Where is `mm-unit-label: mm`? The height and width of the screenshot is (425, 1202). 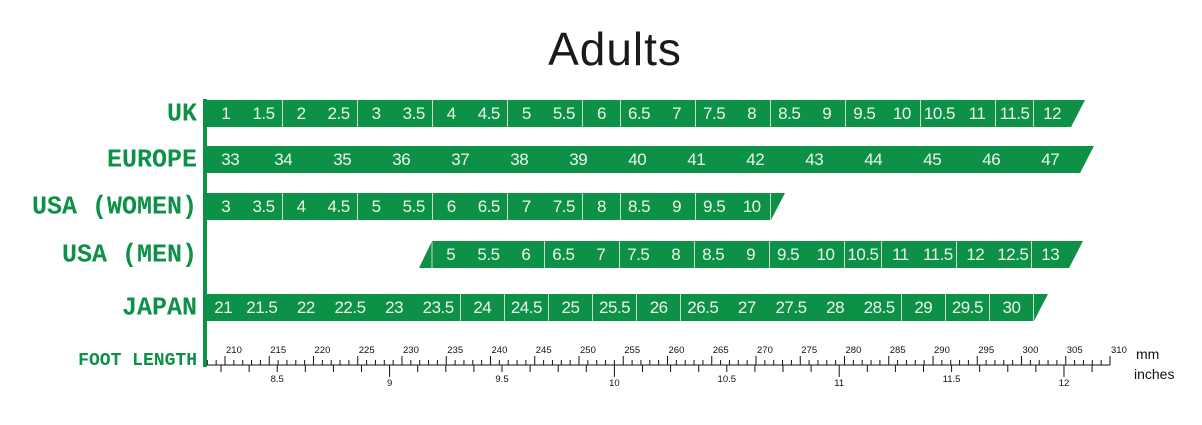 mm-unit-label: mm is located at coordinates (1148, 354).